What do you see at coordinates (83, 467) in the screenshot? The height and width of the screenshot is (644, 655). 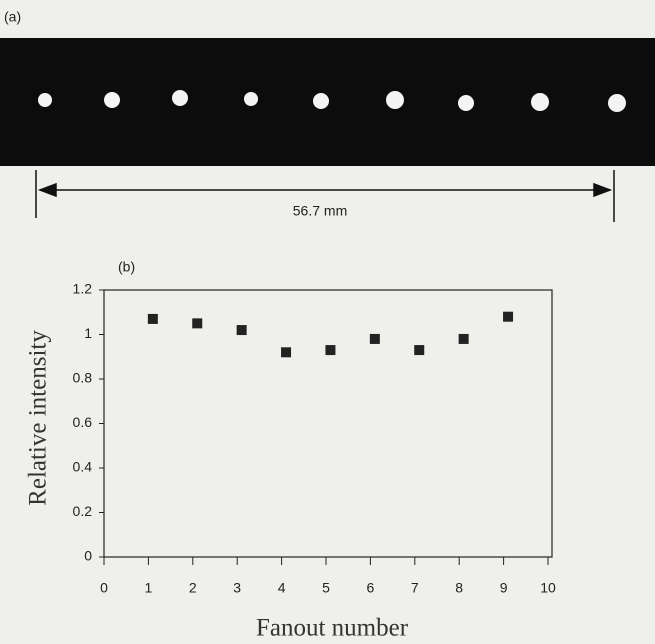 I see `y-tick-label: 0.4` at bounding box center [83, 467].